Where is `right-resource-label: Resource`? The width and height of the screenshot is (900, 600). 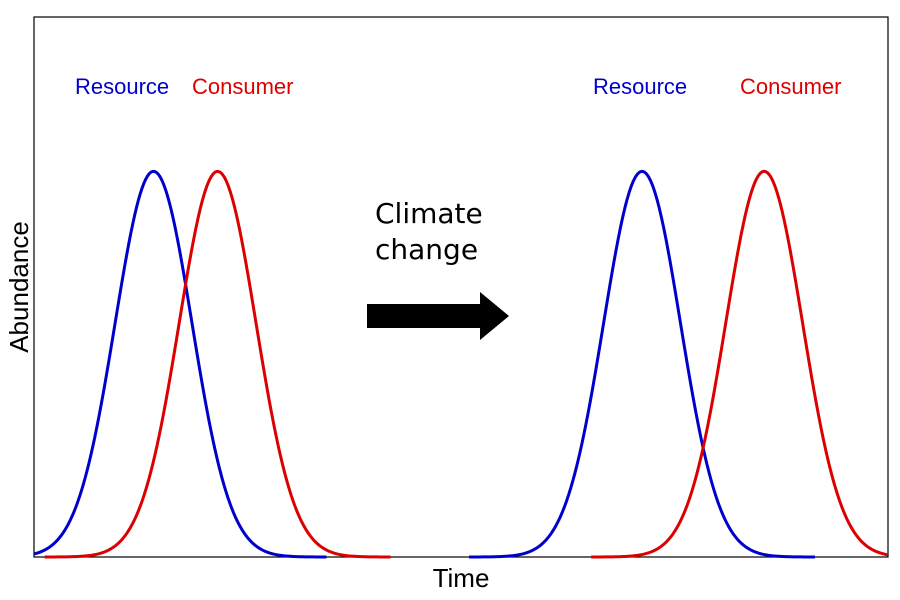
right-resource-label: Resource is located at coordinates (640, 86).